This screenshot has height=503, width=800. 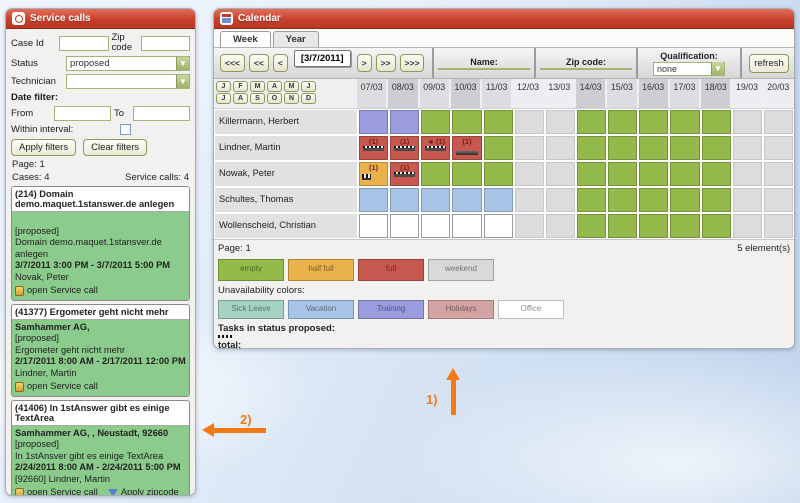 What do you see at coordinates (364, 63) in the screenshot?
I see `nav-forward-button: >` at bounding box center [364, 63].